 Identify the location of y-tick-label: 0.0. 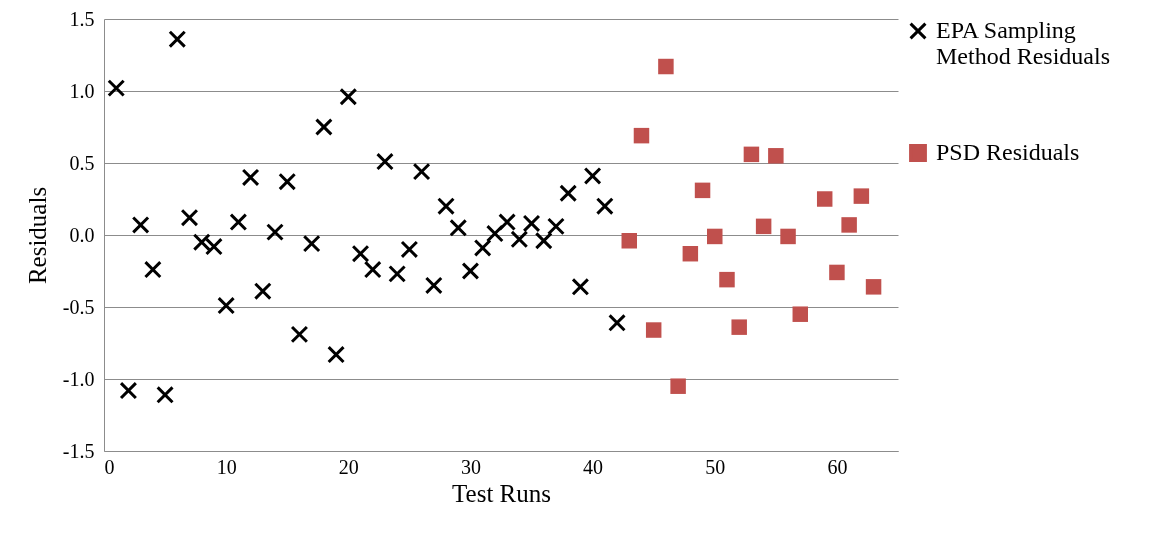
(82, 234).